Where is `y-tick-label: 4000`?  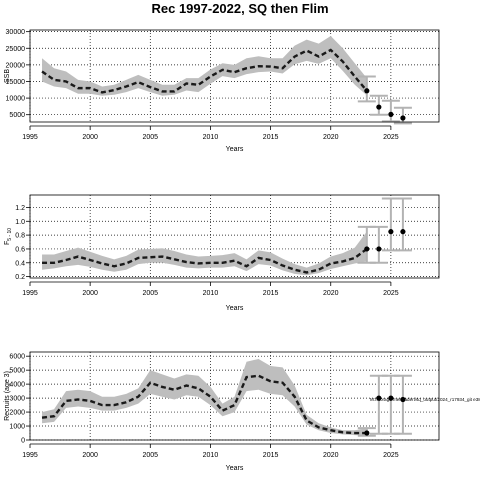
y-tick-label: 4000 is located at coordinates (17, 385).